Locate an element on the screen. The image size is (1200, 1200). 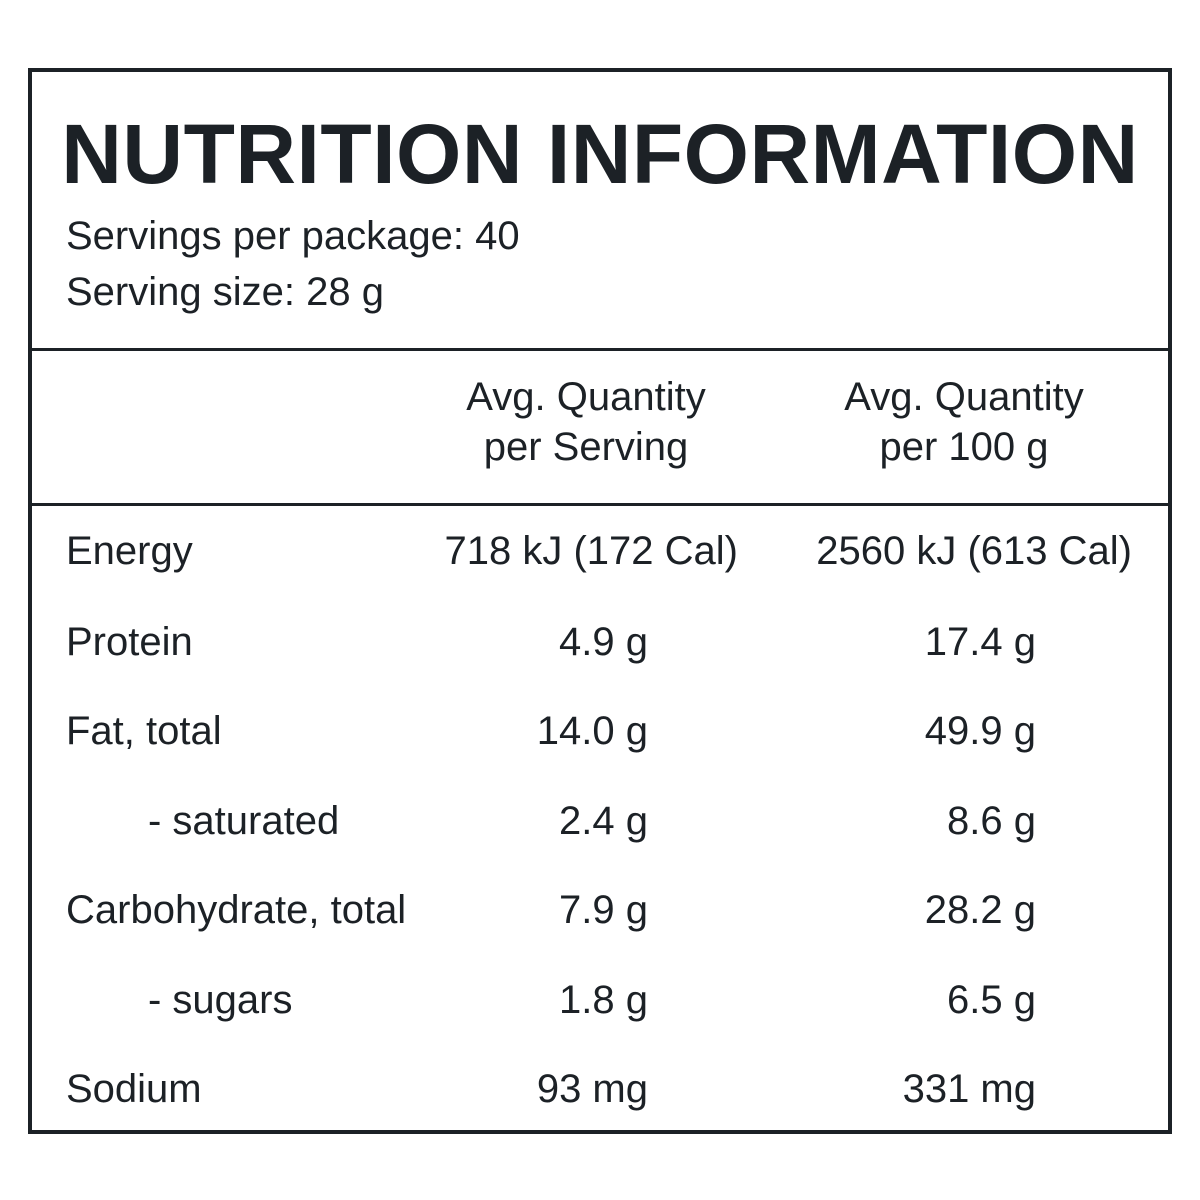
nutrient-row-sodium: Sodium 93 mg 331 mg is located at coordinates (600, 1089).